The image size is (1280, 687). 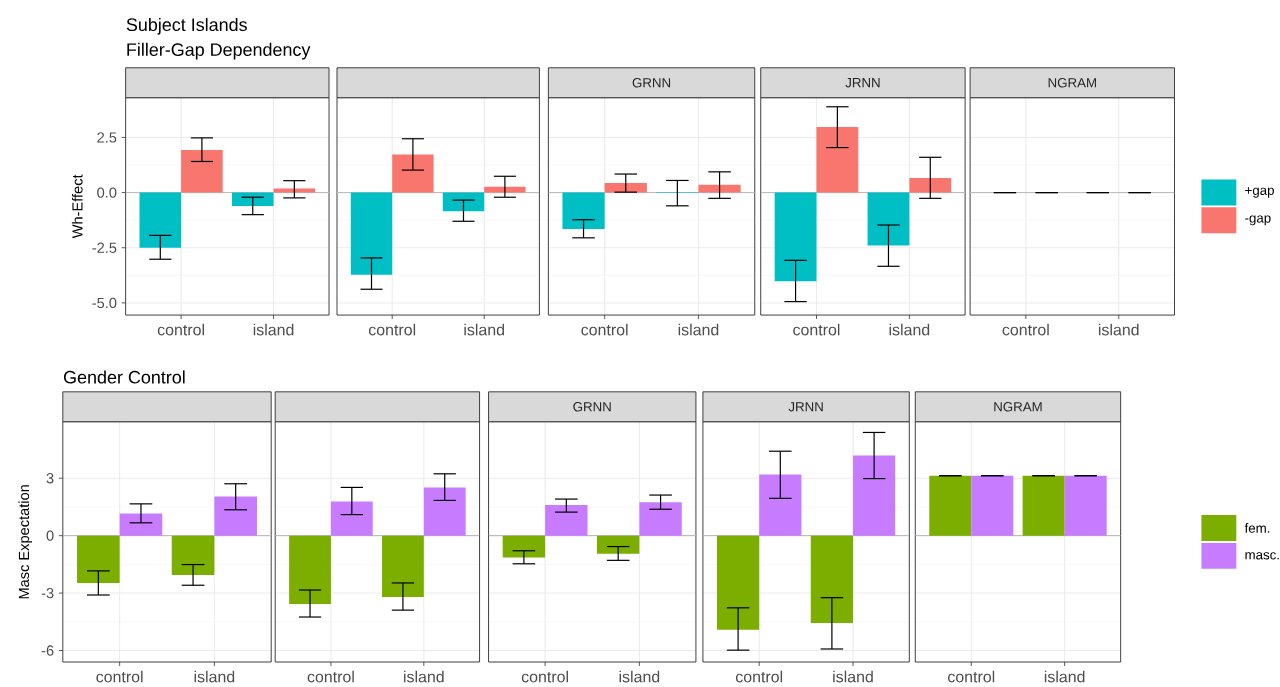 What do you see at coordinates (107, 137) in the screenshot?
I see `y-tick-label: 2.5` at bounding box center [107, 137].